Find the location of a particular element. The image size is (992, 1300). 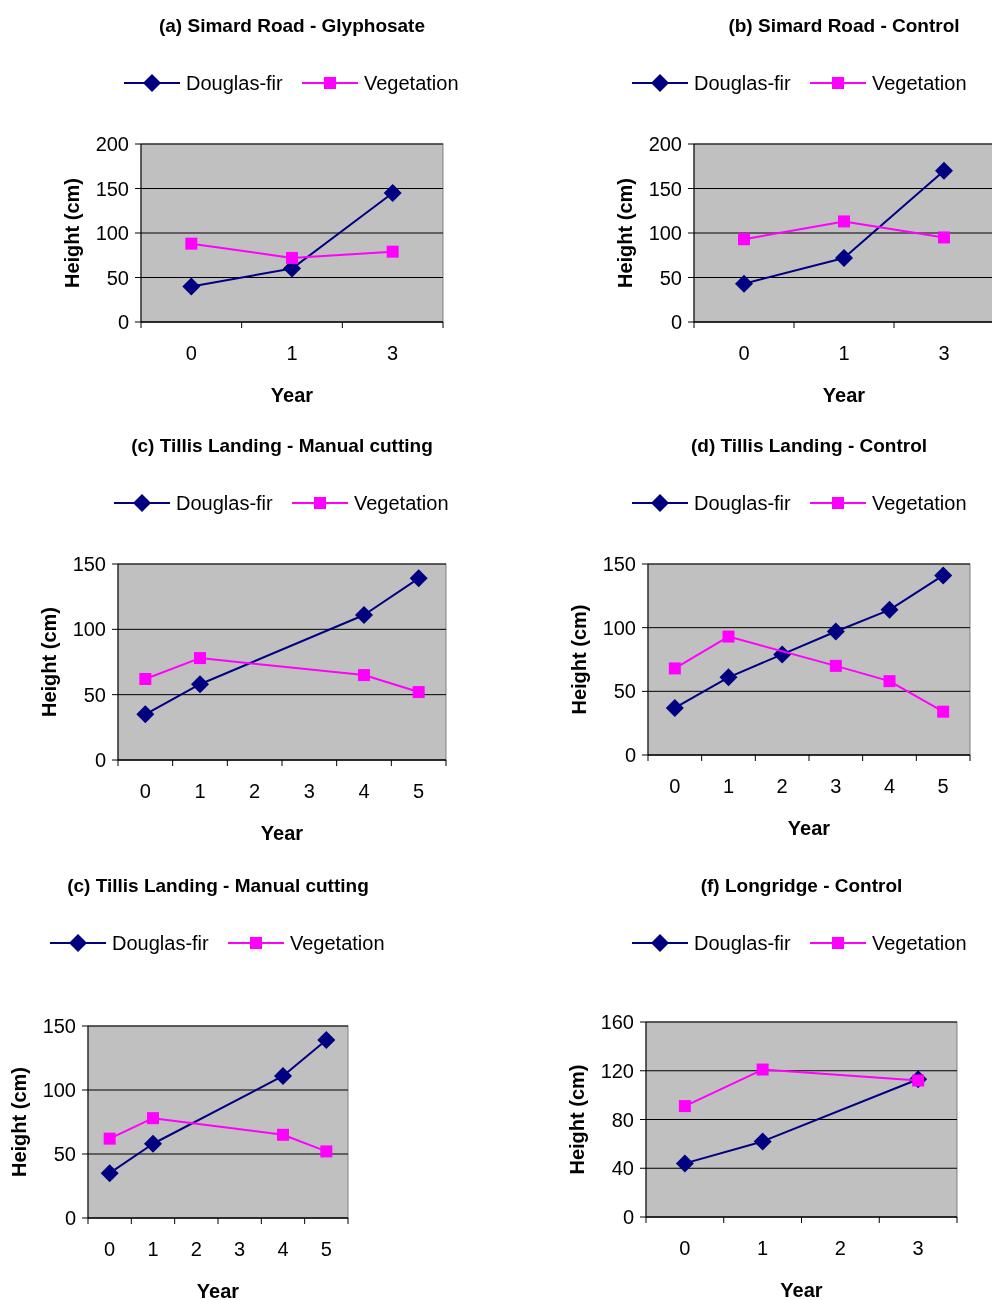

chart-title: (c) Tillis Landing - Manual cutting is located at coordinates (218, 885).